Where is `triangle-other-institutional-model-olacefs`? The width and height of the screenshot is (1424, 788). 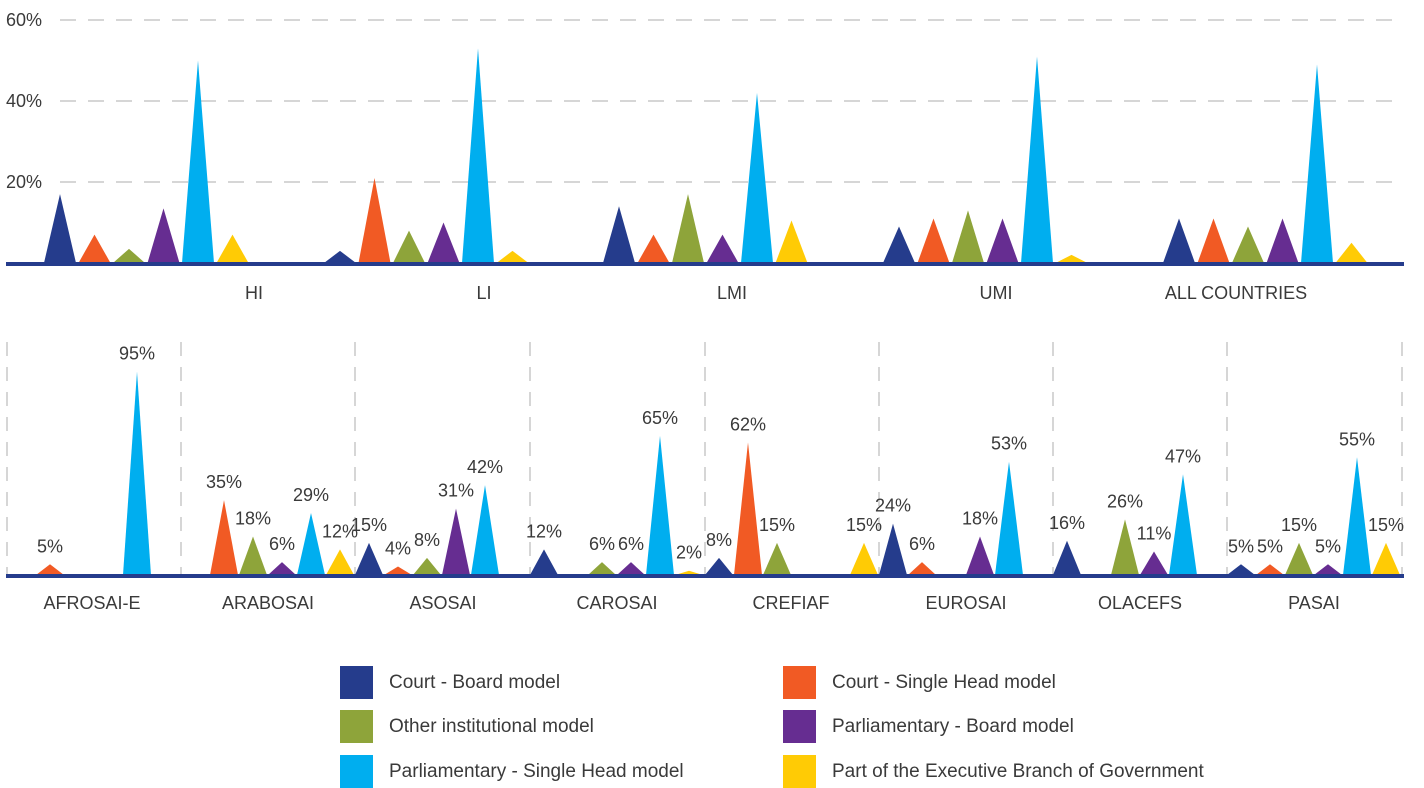 triangle-other-institutional-model-olacefs is located at coordinates (1125, 547).